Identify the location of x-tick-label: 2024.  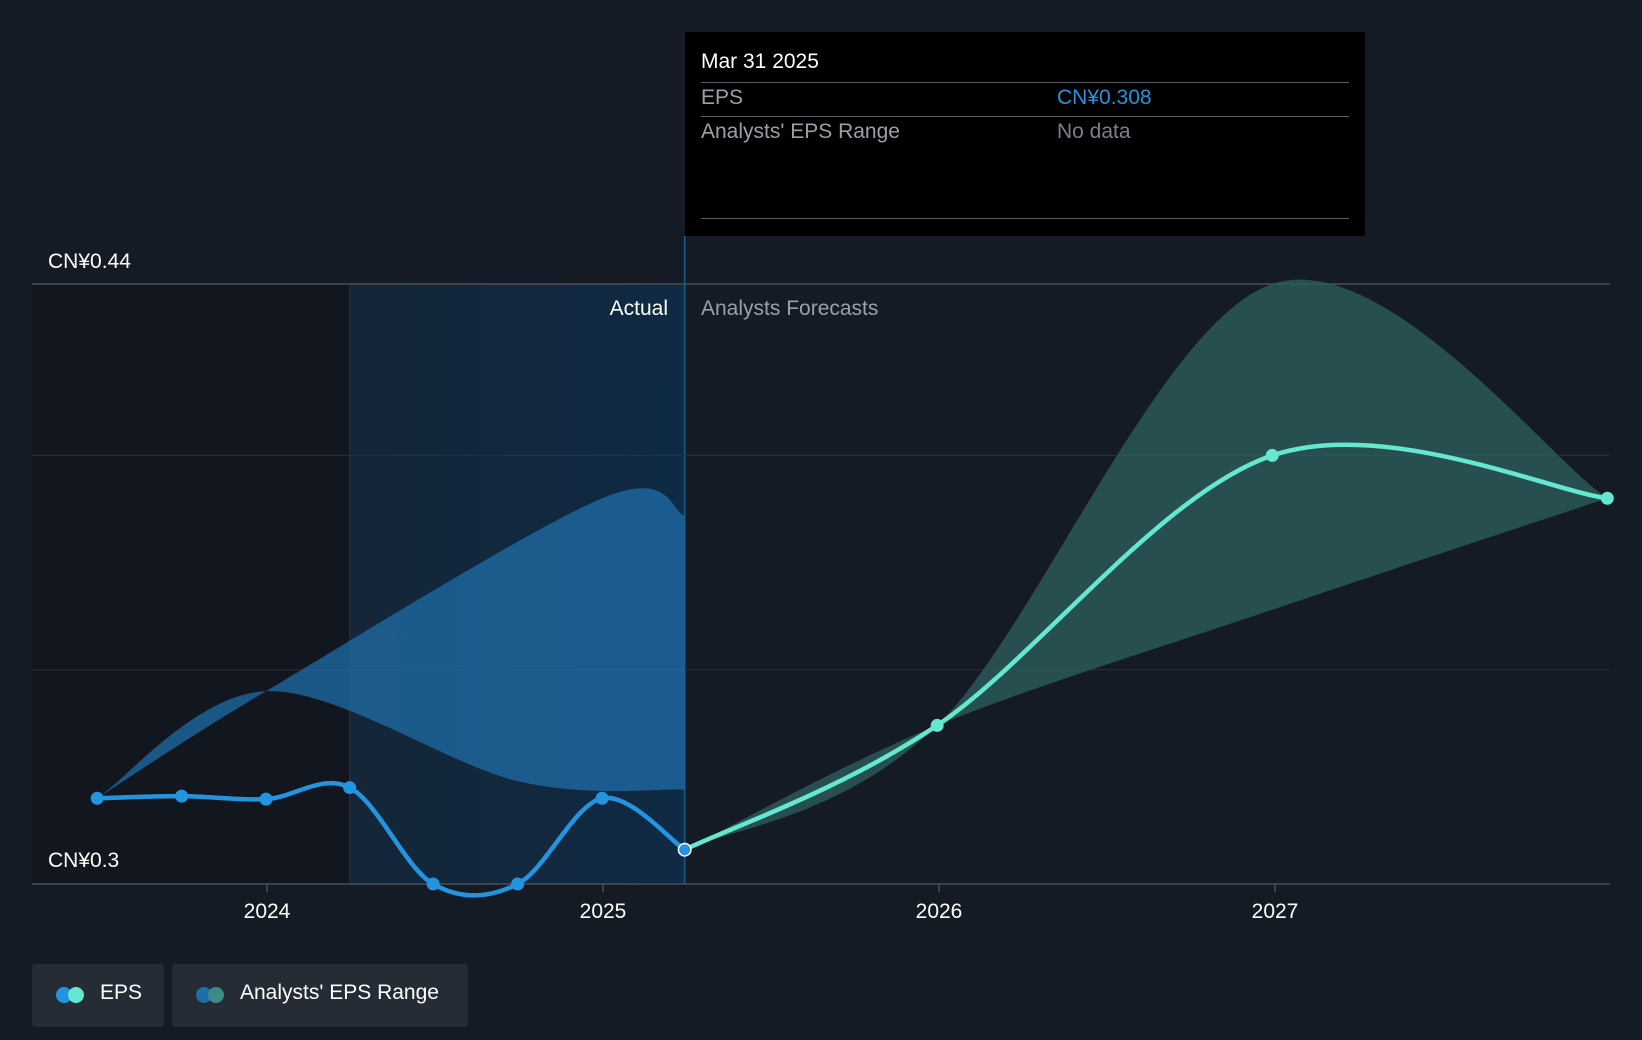
(267, 911).